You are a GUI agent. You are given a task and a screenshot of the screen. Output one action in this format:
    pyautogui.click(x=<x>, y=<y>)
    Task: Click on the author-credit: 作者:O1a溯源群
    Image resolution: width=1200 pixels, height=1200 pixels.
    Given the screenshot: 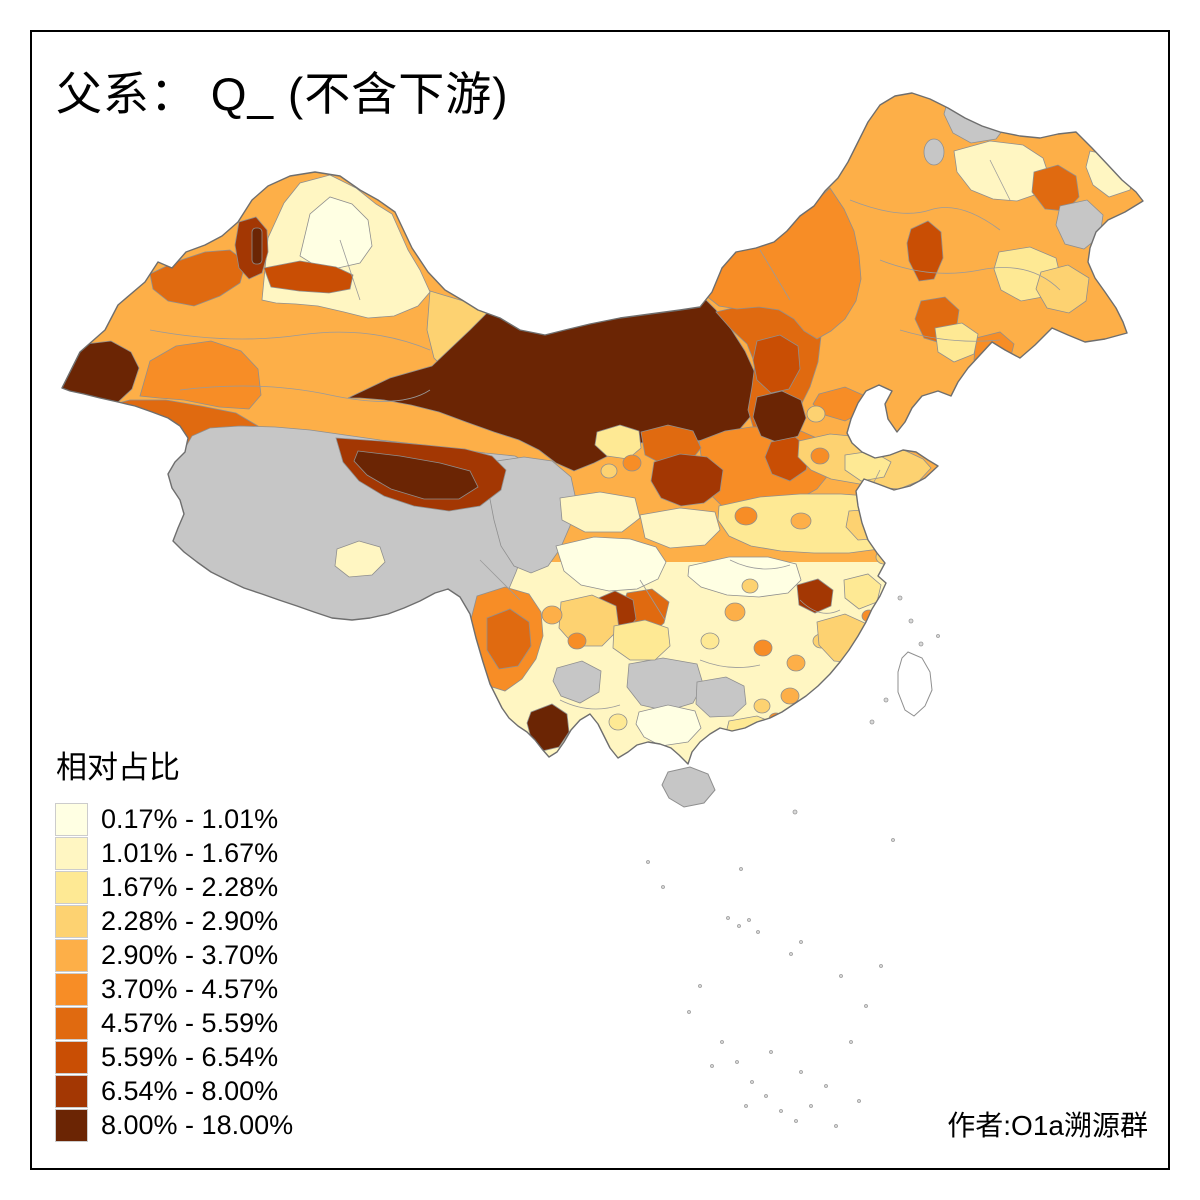 What is the action you would take?
    pyautogui.click(x=1047, y=1125)
    